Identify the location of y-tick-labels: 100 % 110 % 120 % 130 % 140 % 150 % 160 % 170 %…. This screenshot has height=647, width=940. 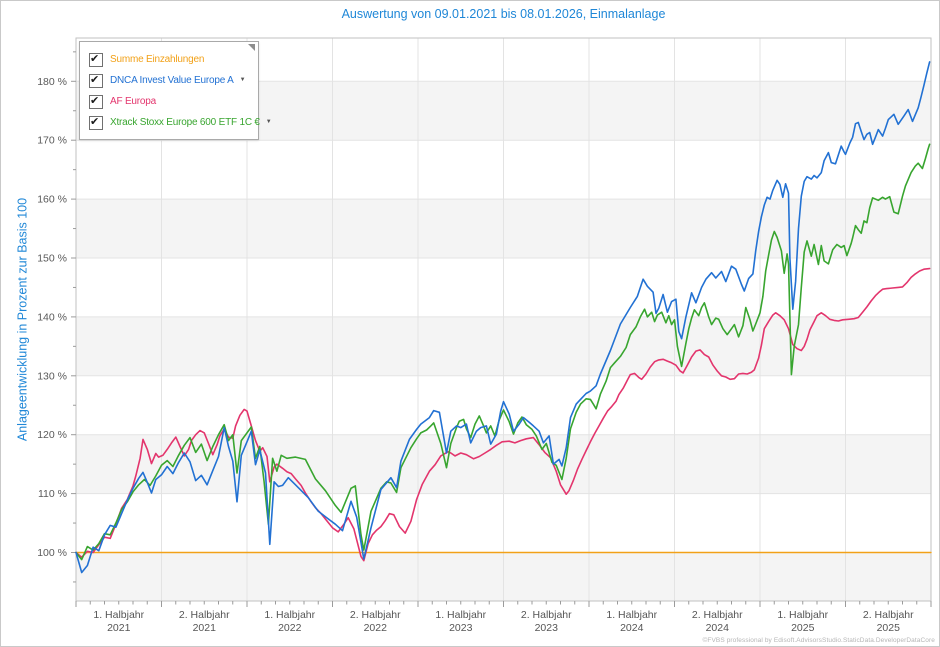
(52, 317).